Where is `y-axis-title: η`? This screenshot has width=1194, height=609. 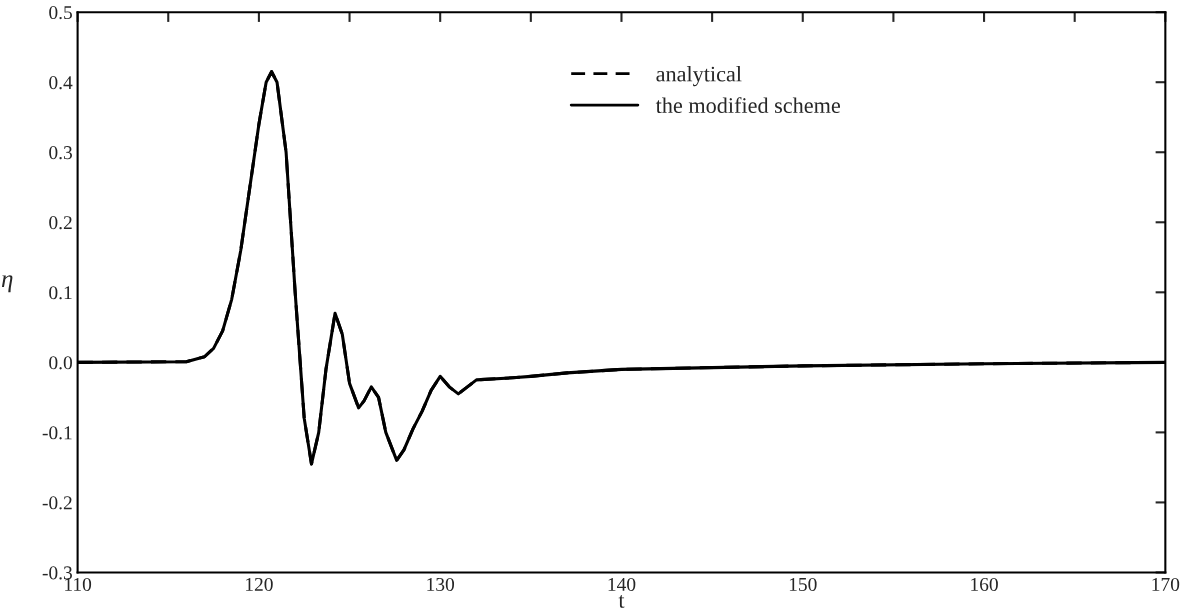
y-axis-title: η is located at coordinates (7, 284).